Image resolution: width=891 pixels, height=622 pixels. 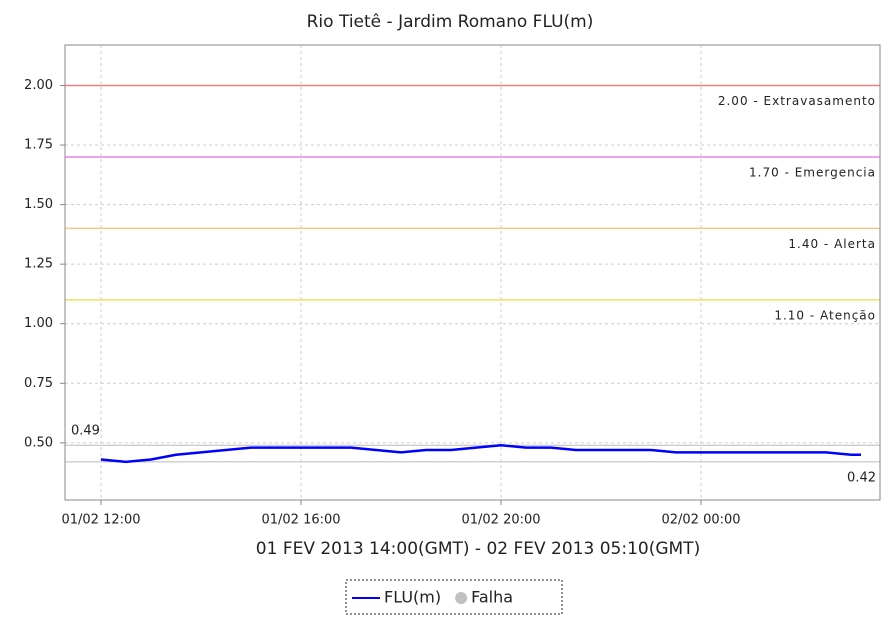 What do you see at coordinates (492, 597) in the screenshot?
I see `legend-label: Falha` at bounding box center [492, 597].